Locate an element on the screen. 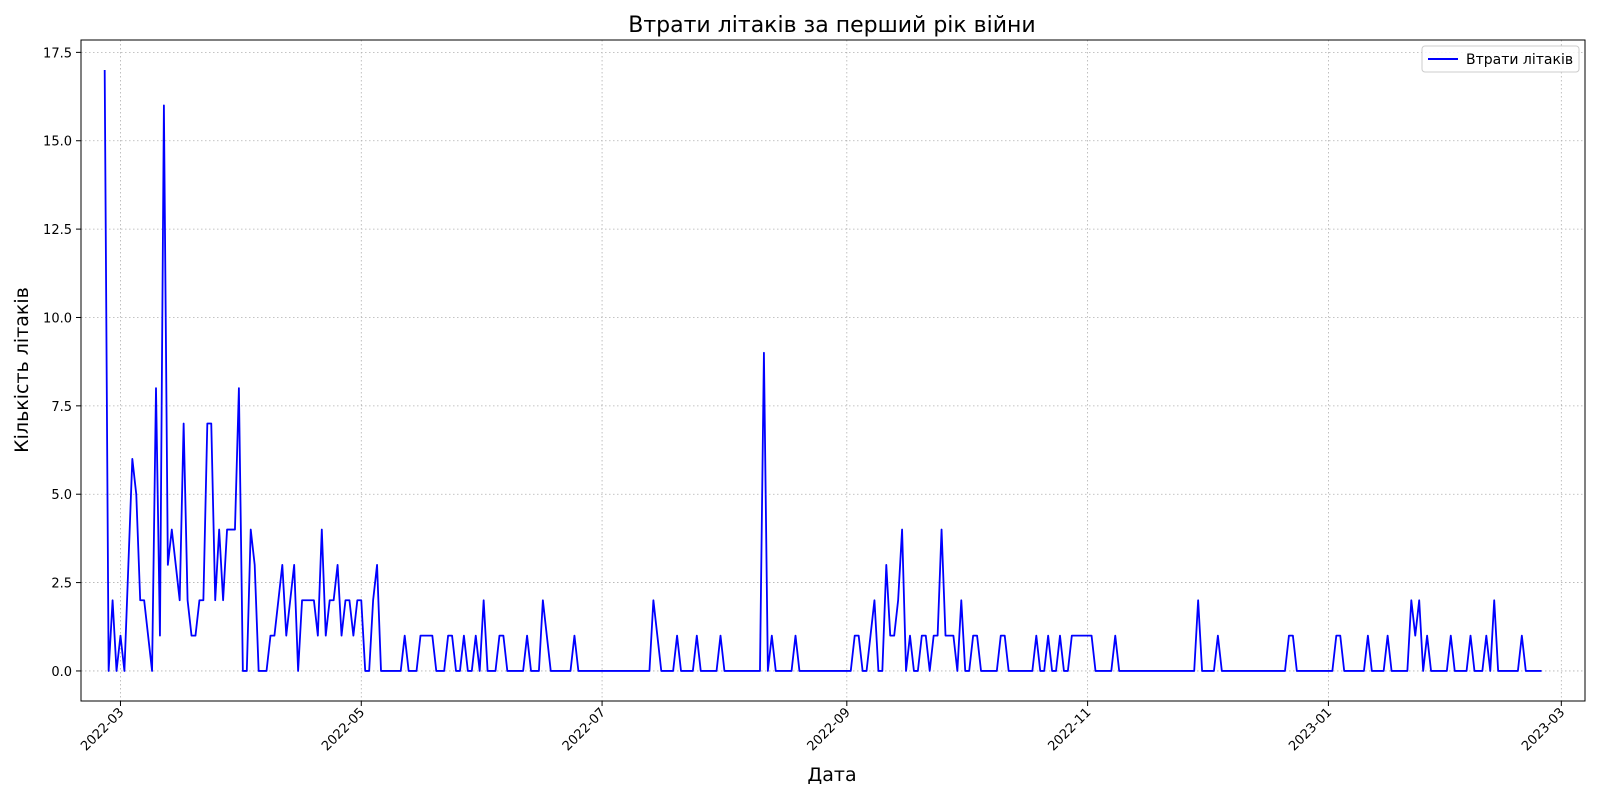  legend-label: Втрати літаків is located at coordinates (1519, 60).